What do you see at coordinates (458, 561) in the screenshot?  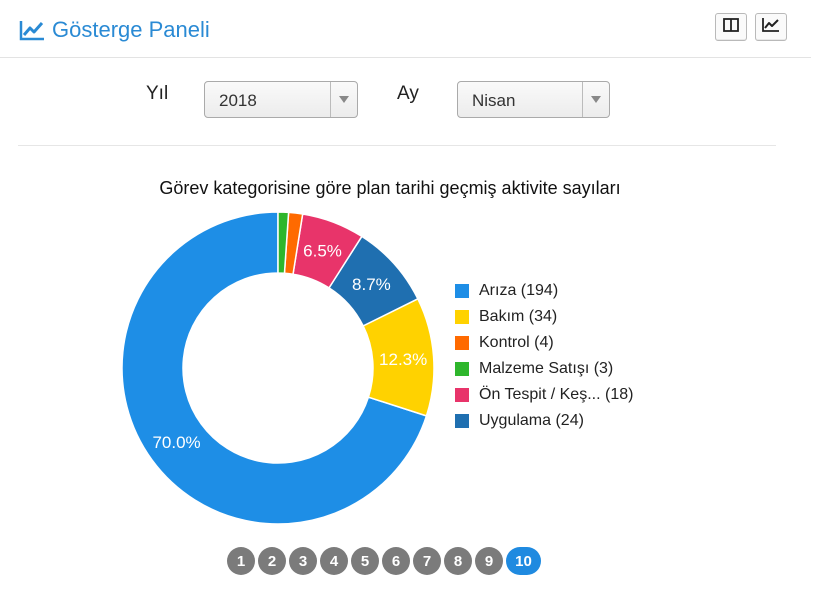 I see `page-button-8: 8` at bounding box center [458, 561].